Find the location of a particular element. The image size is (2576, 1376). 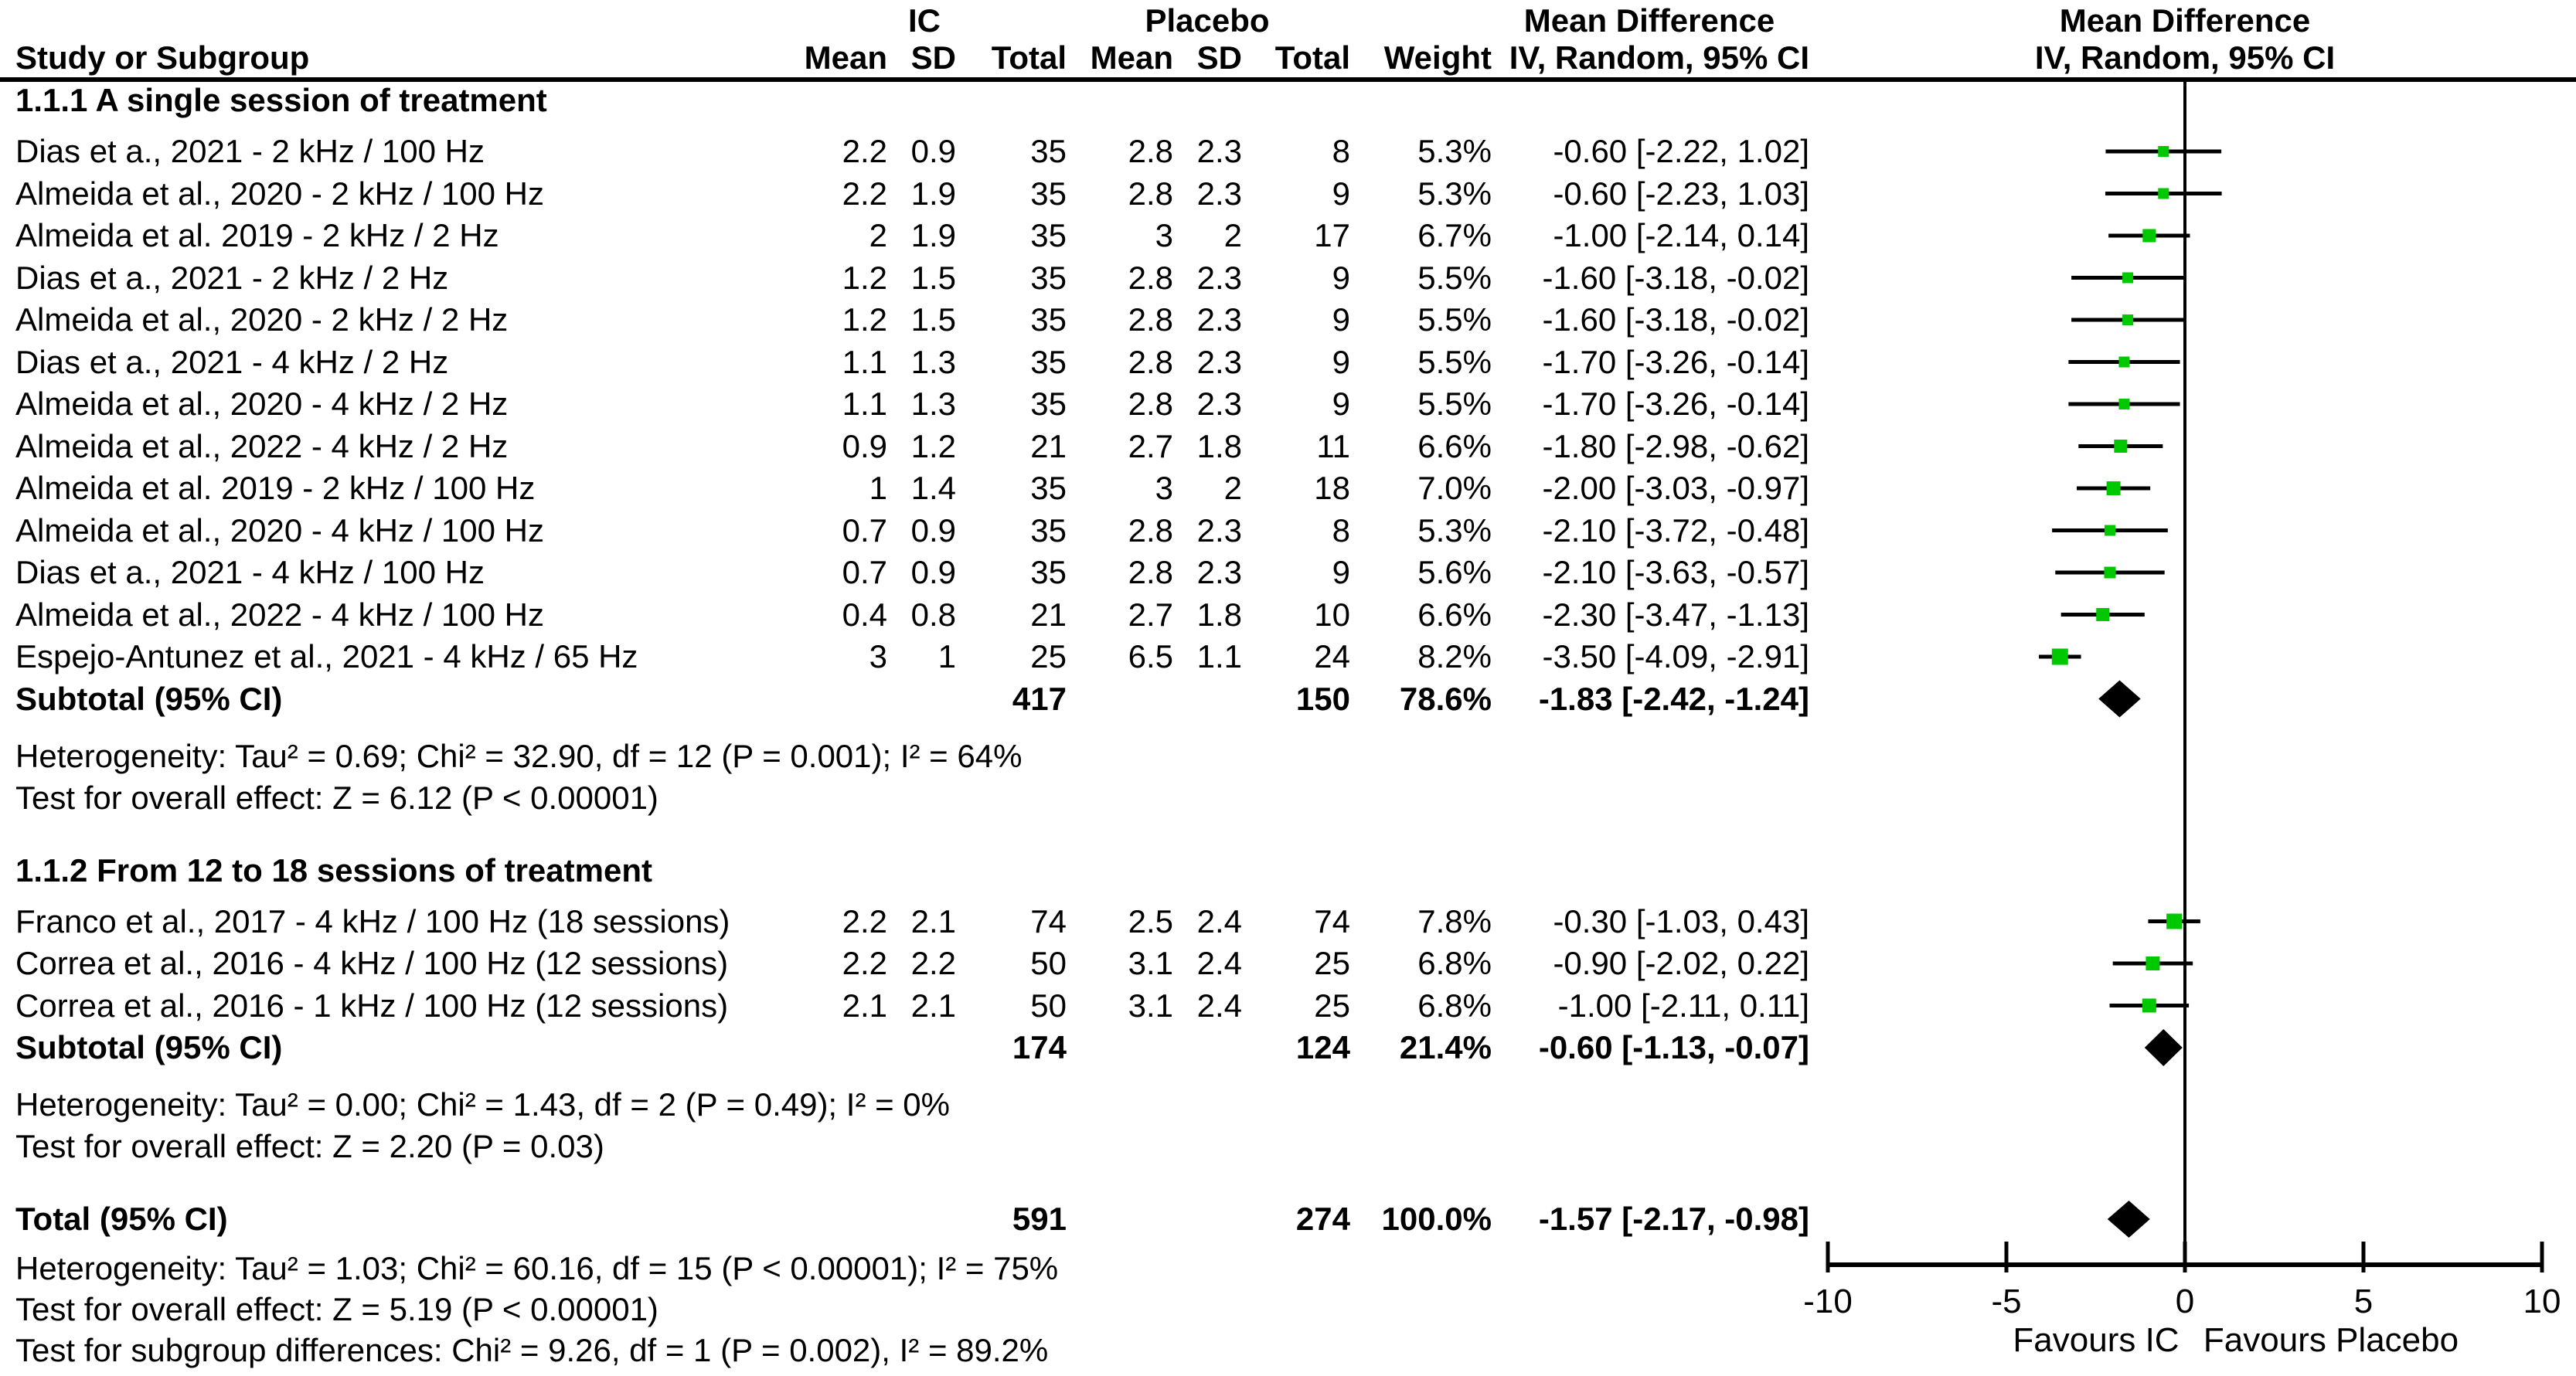

cell: 5.3% is located at coordinates (1454, 193).